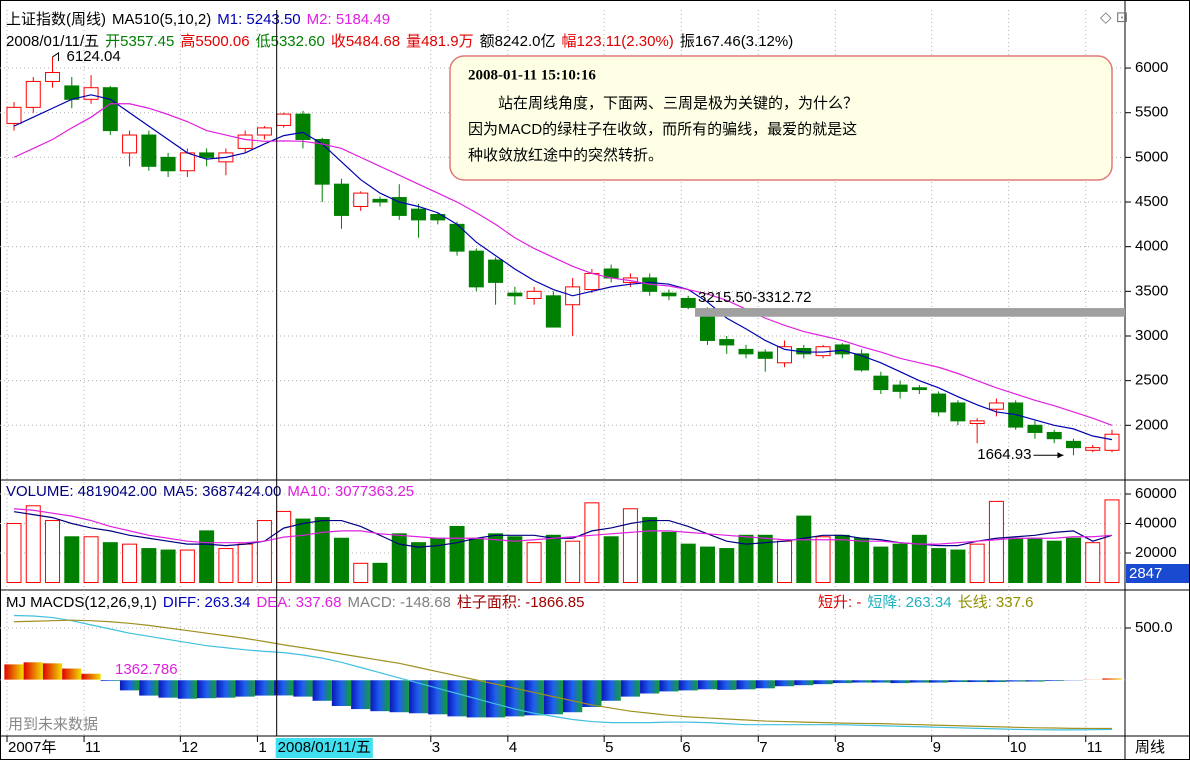 This screenshot has width=1190, height=760. What do you see at coordinates (840, 747) in the screenshot?
I see `x-tick-label: 8` at bounding box center [840, 747].